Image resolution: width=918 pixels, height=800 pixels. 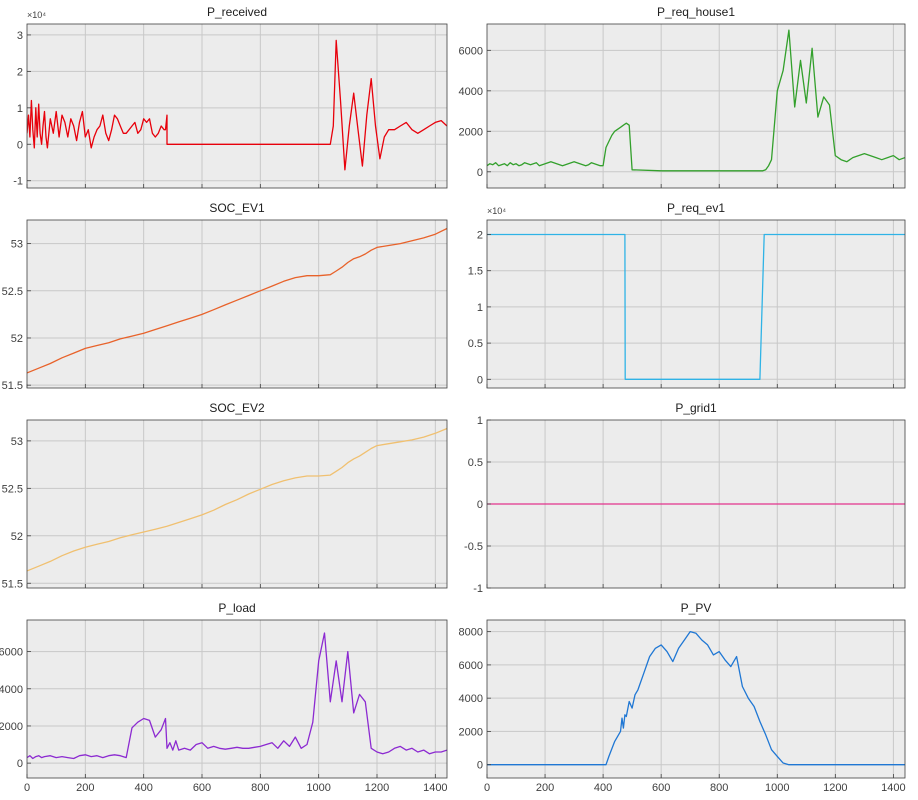 I want to click on subplot-title: P_load, so click(x=236, y=608).